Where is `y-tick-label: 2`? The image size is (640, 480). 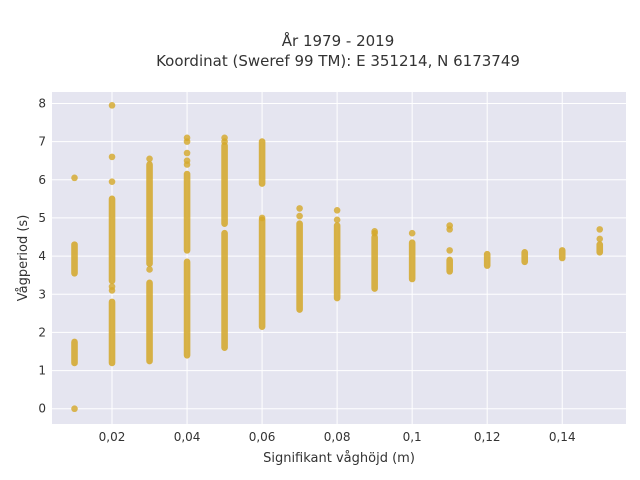
y-tick-label: 2 is located at coordinates (42, 332).